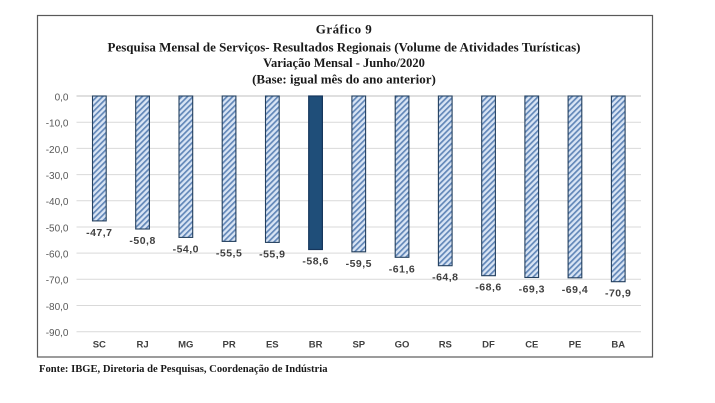 The image size is (715, 403). What do you see at coordinates (186, 249) in the screenshot?
I see `svg-text: -54,0` at bounding box center [186, 249].